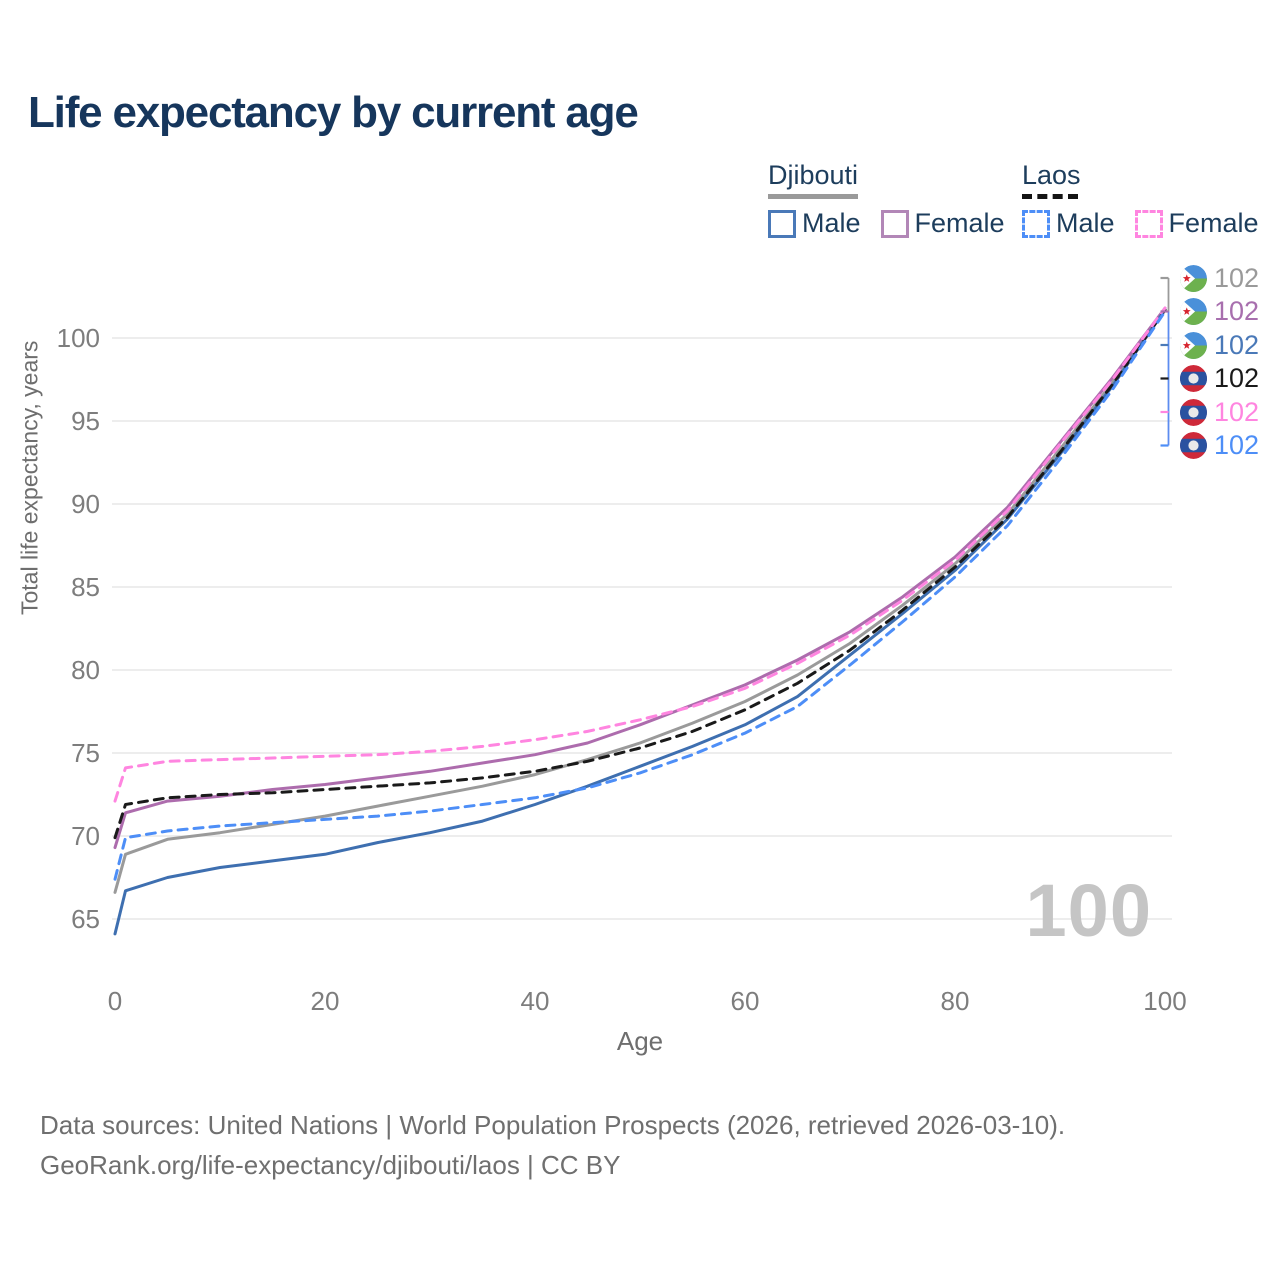  I want to click on checkbox-swatch-djibouti-female, so click(894, 223).